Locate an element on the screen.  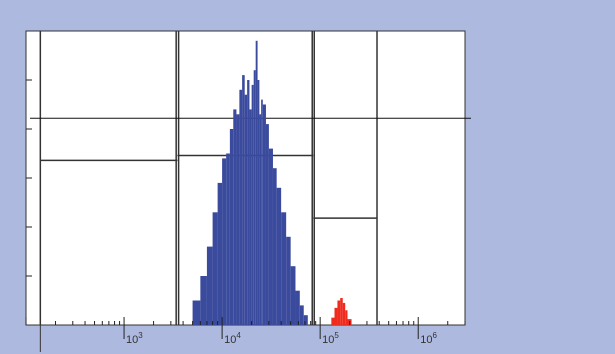
x-tick-label: 10⁵ is located at coordinates (330, 338).